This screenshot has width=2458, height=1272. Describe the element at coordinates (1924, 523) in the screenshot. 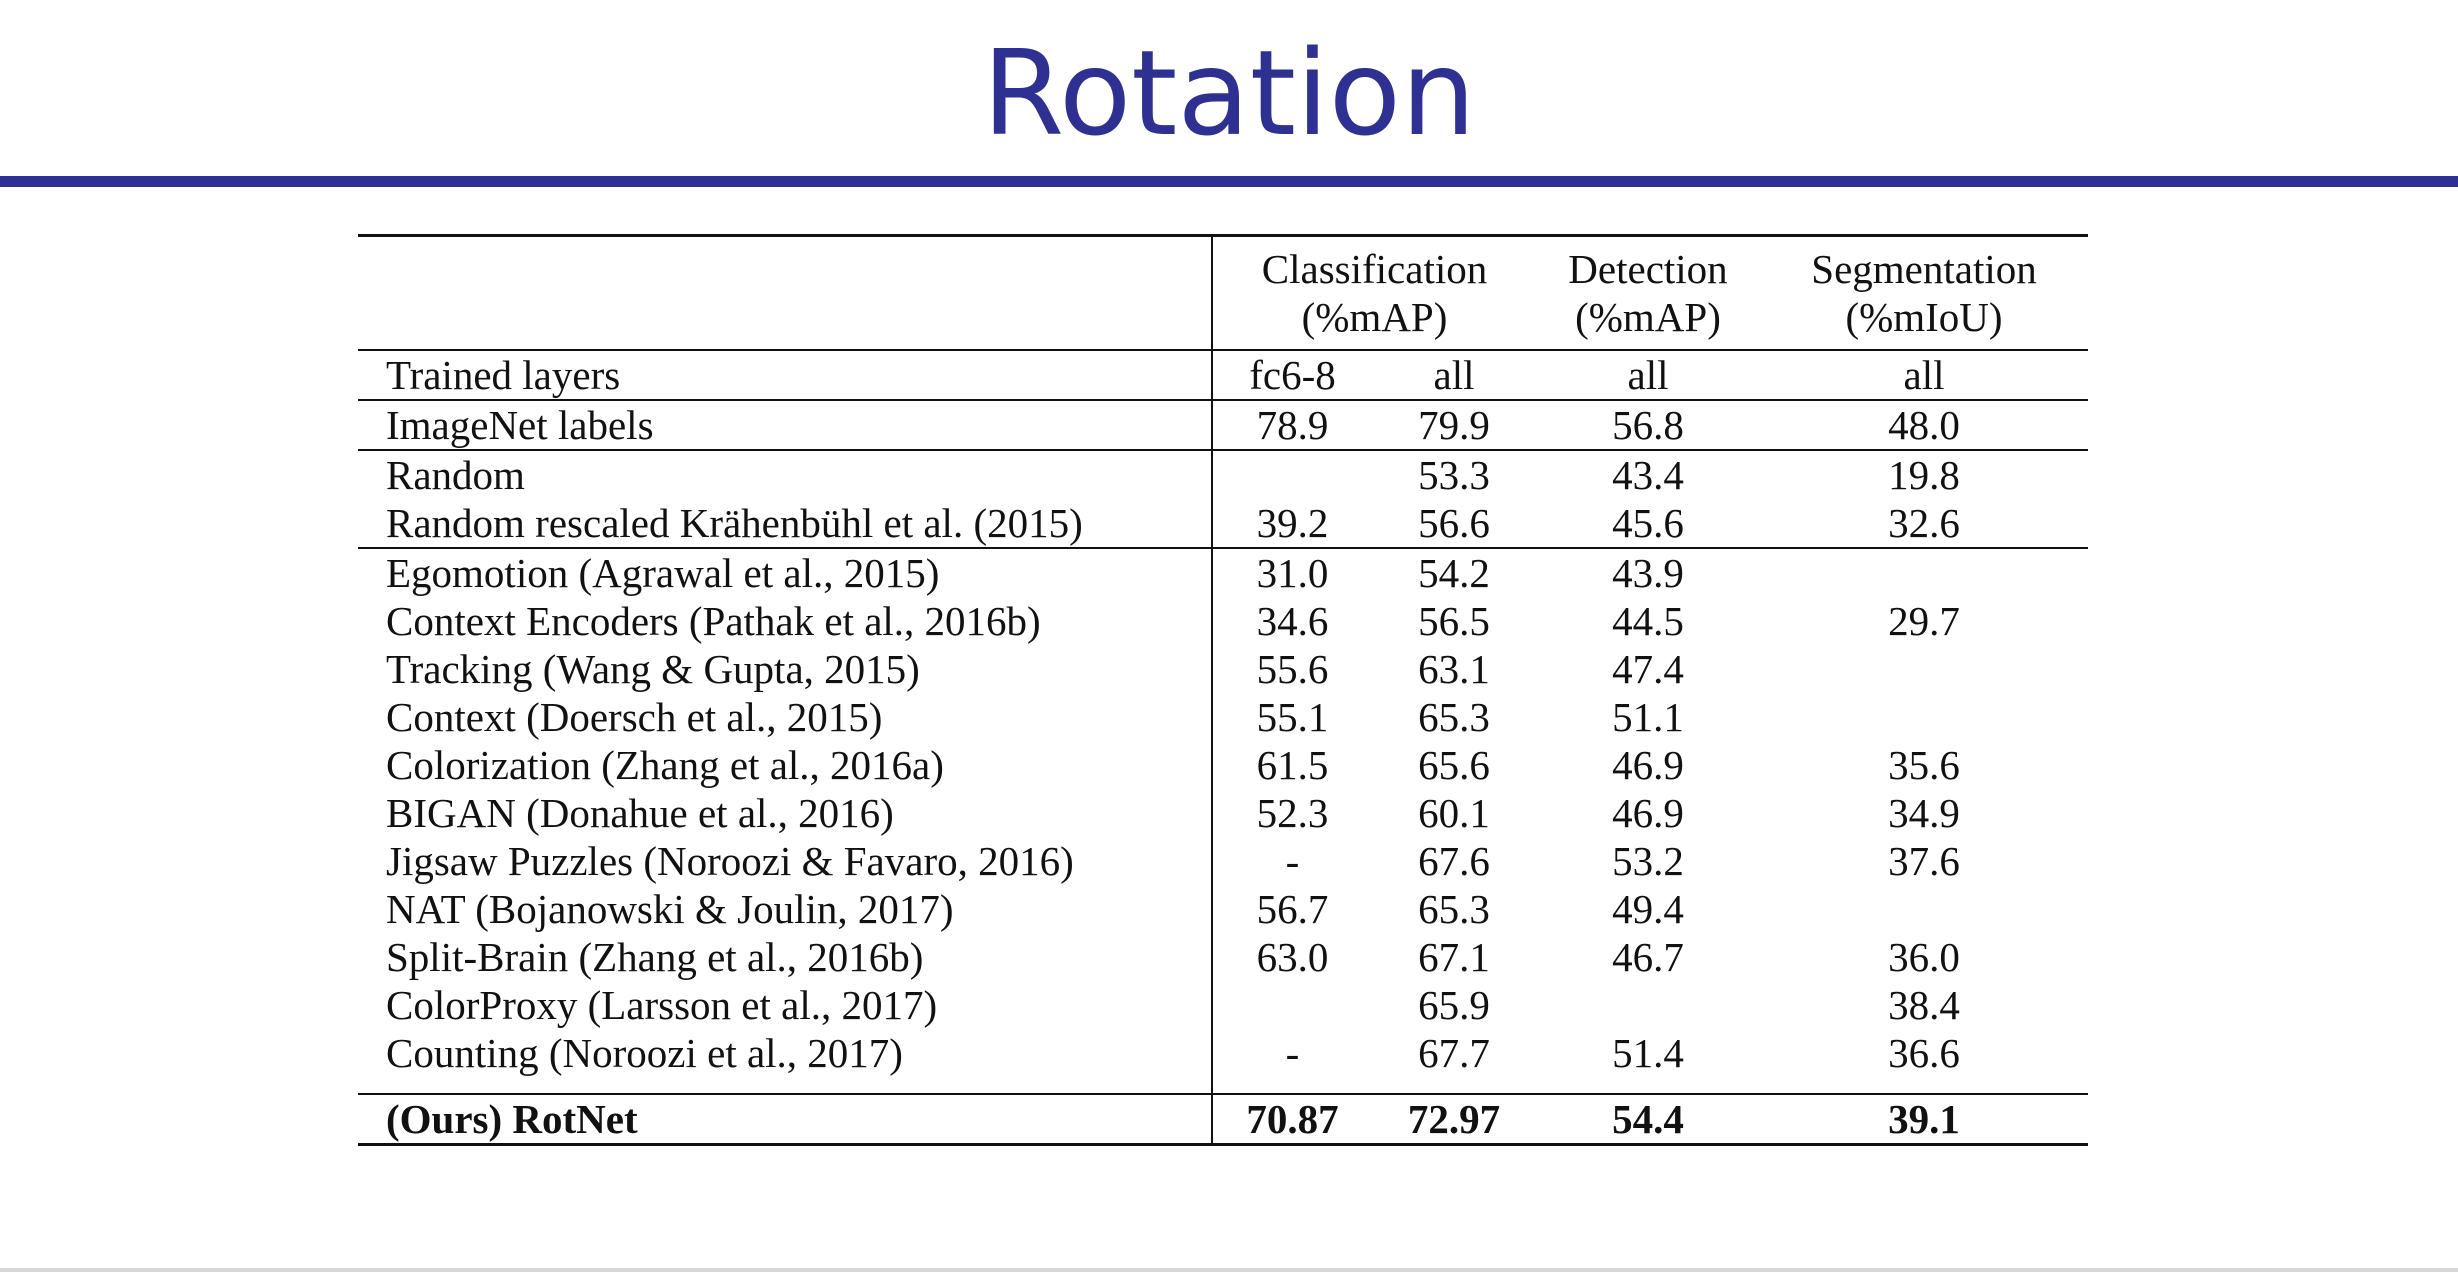

I see `value-seg-all: 32.6` at that location.